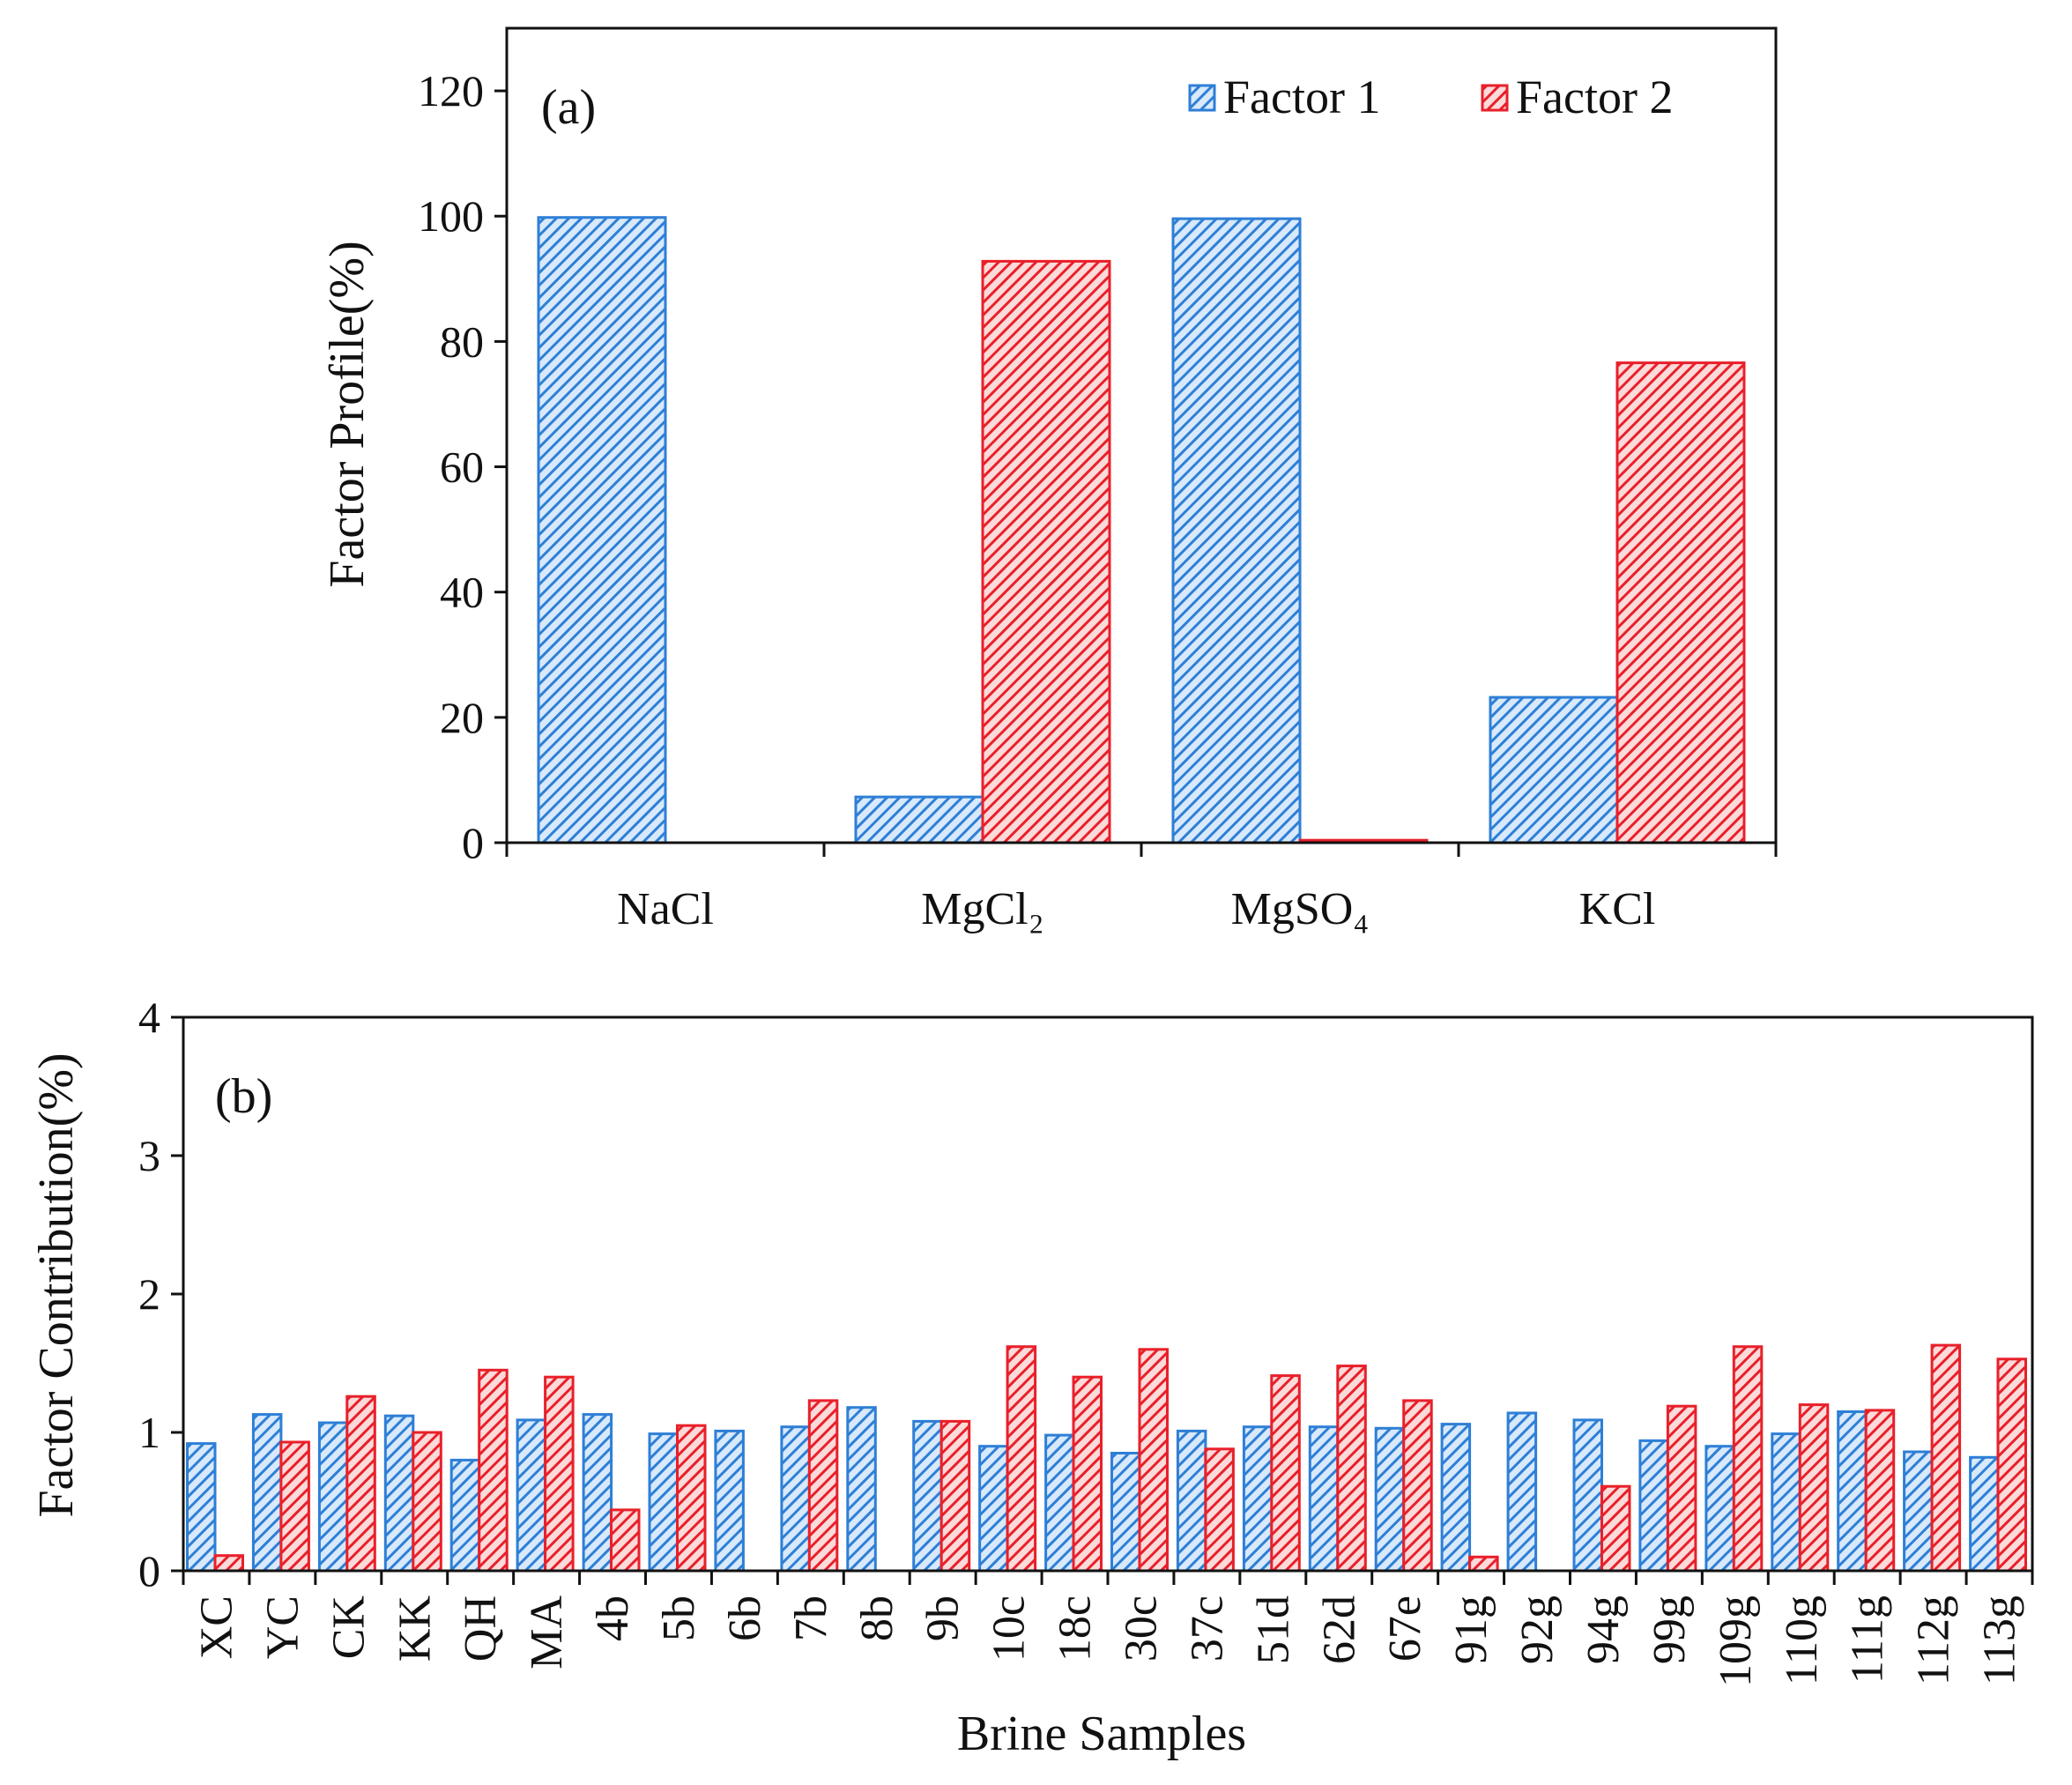 The width and height of the screenshot is (2072, 1785). I want to click on bar-factor-1-10c, so click(993, 1509).